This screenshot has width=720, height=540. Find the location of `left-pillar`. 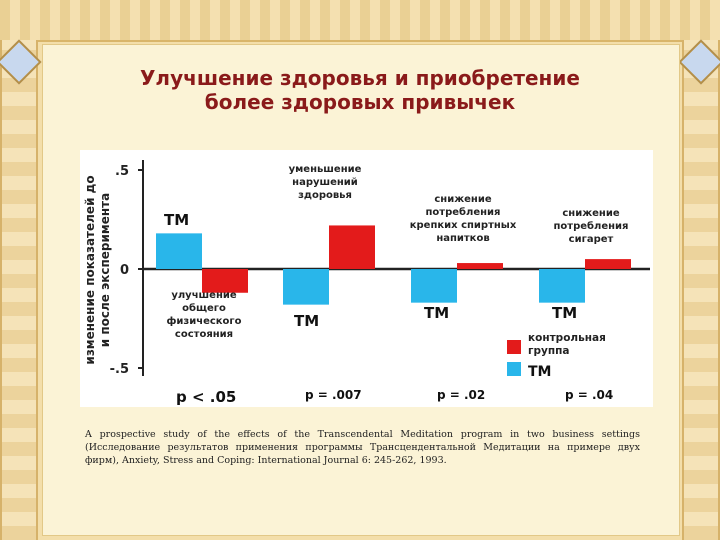

left-pillar is located at coordinates (19, 290).